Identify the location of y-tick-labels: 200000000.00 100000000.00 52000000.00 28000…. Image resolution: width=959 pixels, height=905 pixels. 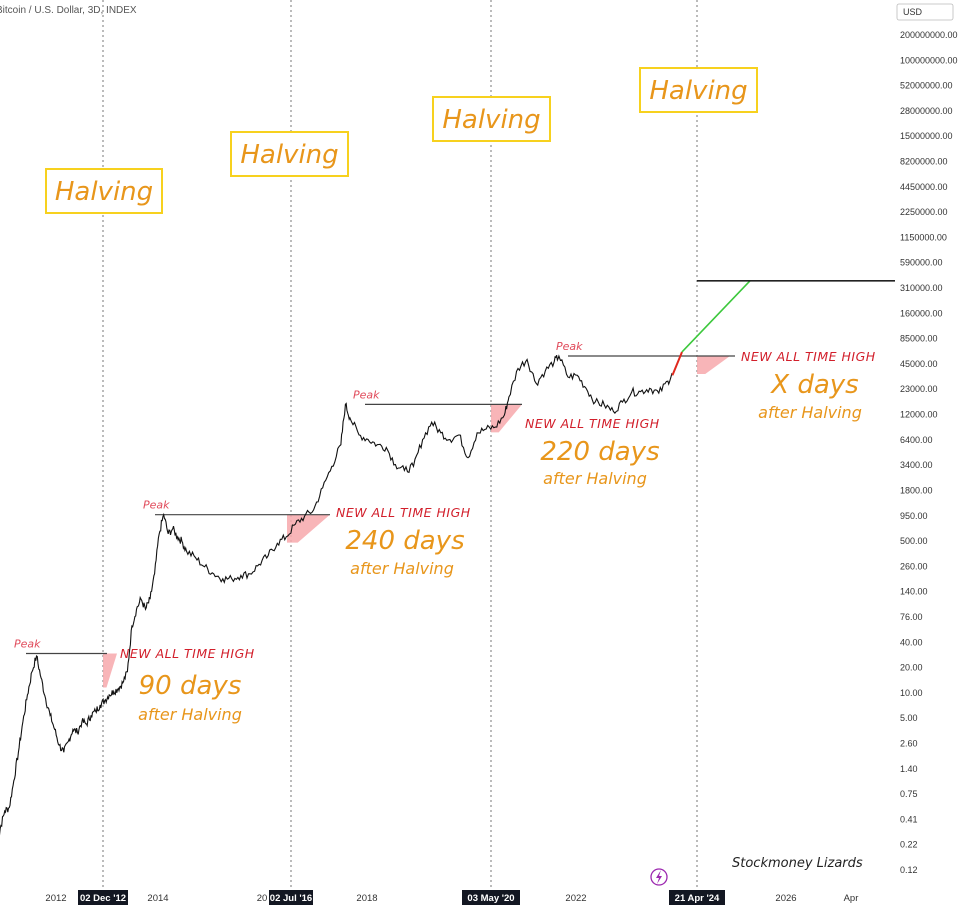
(929, 452).